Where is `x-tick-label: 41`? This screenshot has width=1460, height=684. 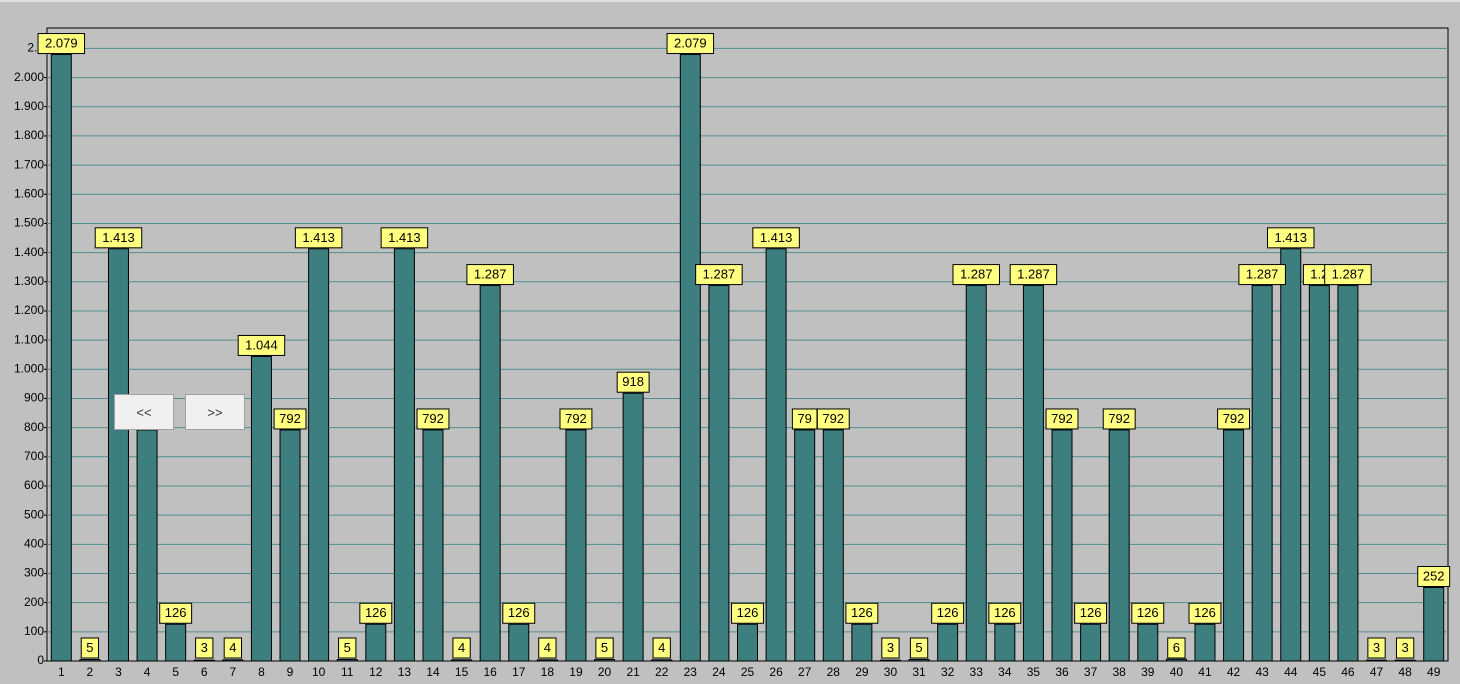 x-tick-label: 41 is located at coordinates (1205, 672).